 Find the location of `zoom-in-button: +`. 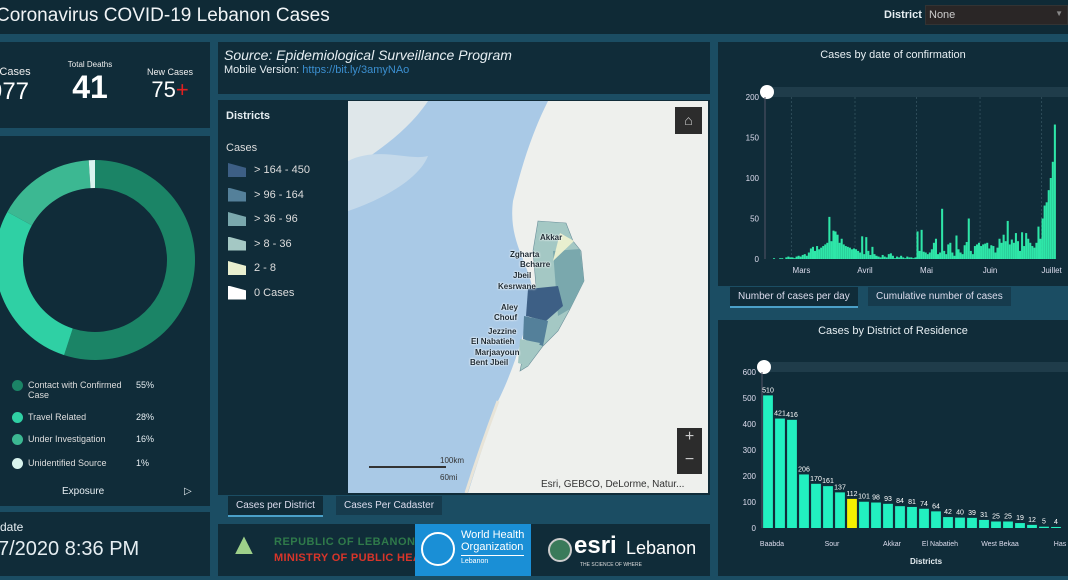

zoom-in-button: + is located at coordinates (689, 436).